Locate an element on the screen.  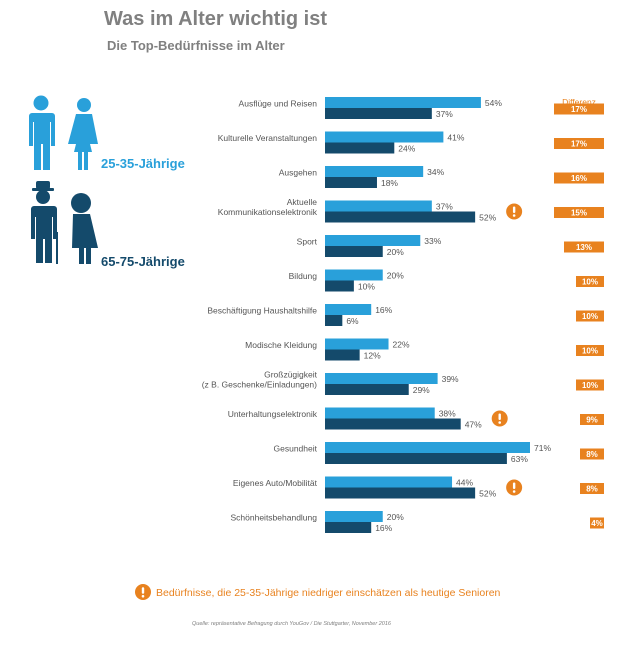
data-label-old: 10% is located at coordinates (366, 287).